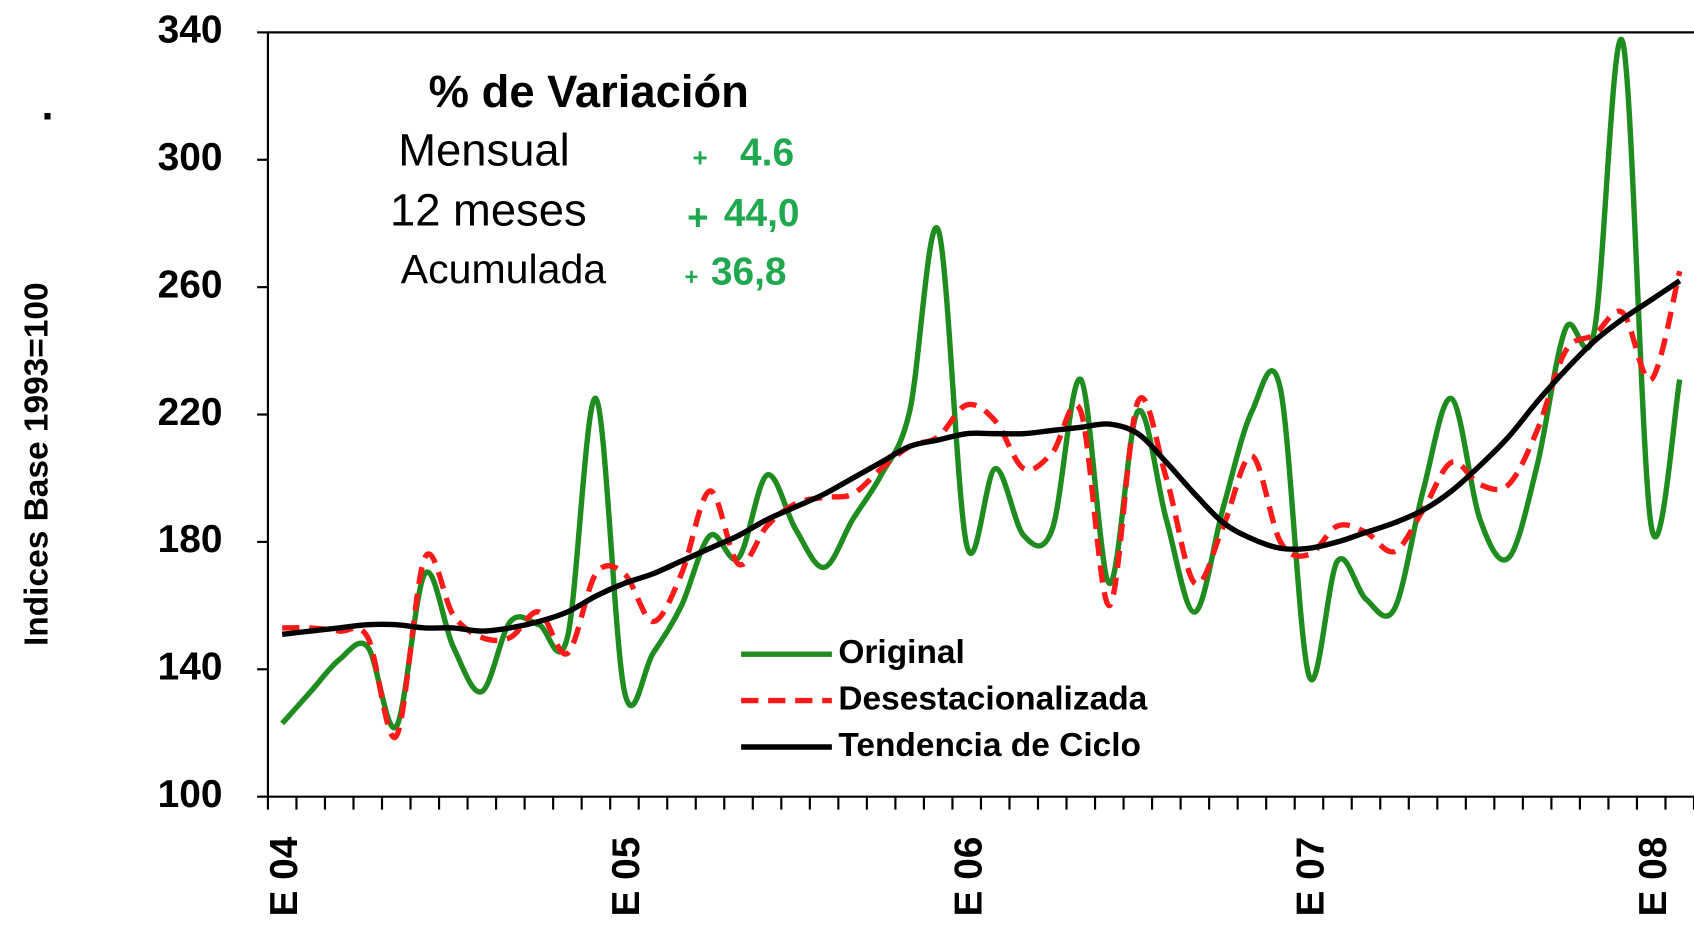 Image resolution: width=1694 pixels, height=937 pixels. Describe the element at coordinates (190, 539) in the screenshot. I see `y-tick-label: 180` at that location.